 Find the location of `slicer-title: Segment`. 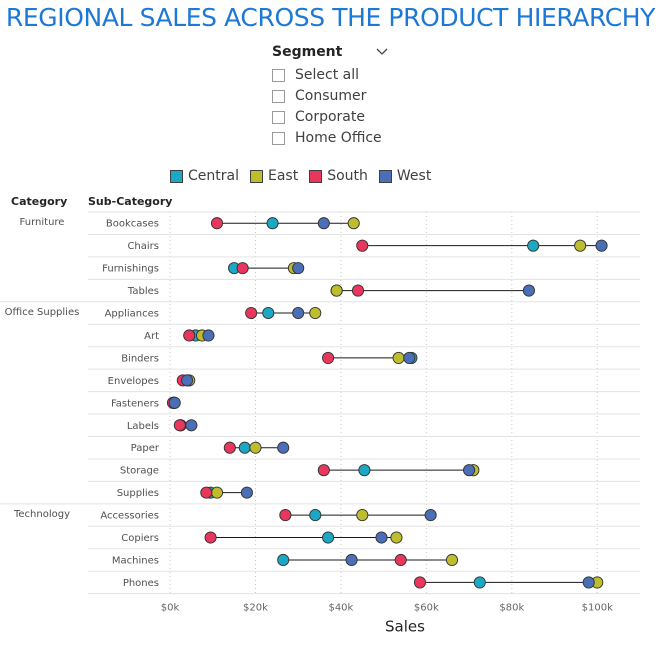

slicer-title: Segment is located at coordinates (307, 52).